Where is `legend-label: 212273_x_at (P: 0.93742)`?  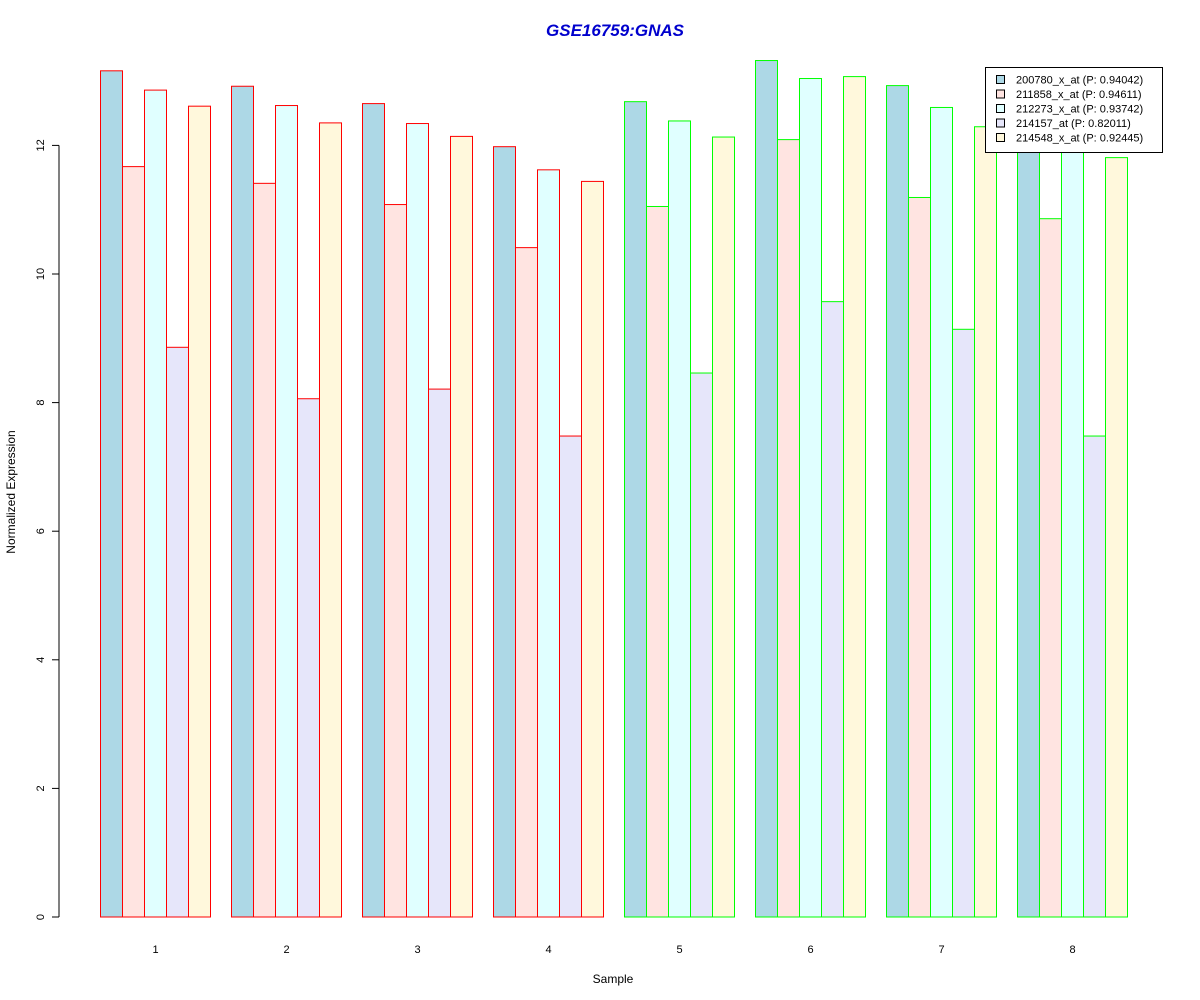 legend-label: 212273_x_at (P: 0.93742) is located at coordinates (1079, 110).